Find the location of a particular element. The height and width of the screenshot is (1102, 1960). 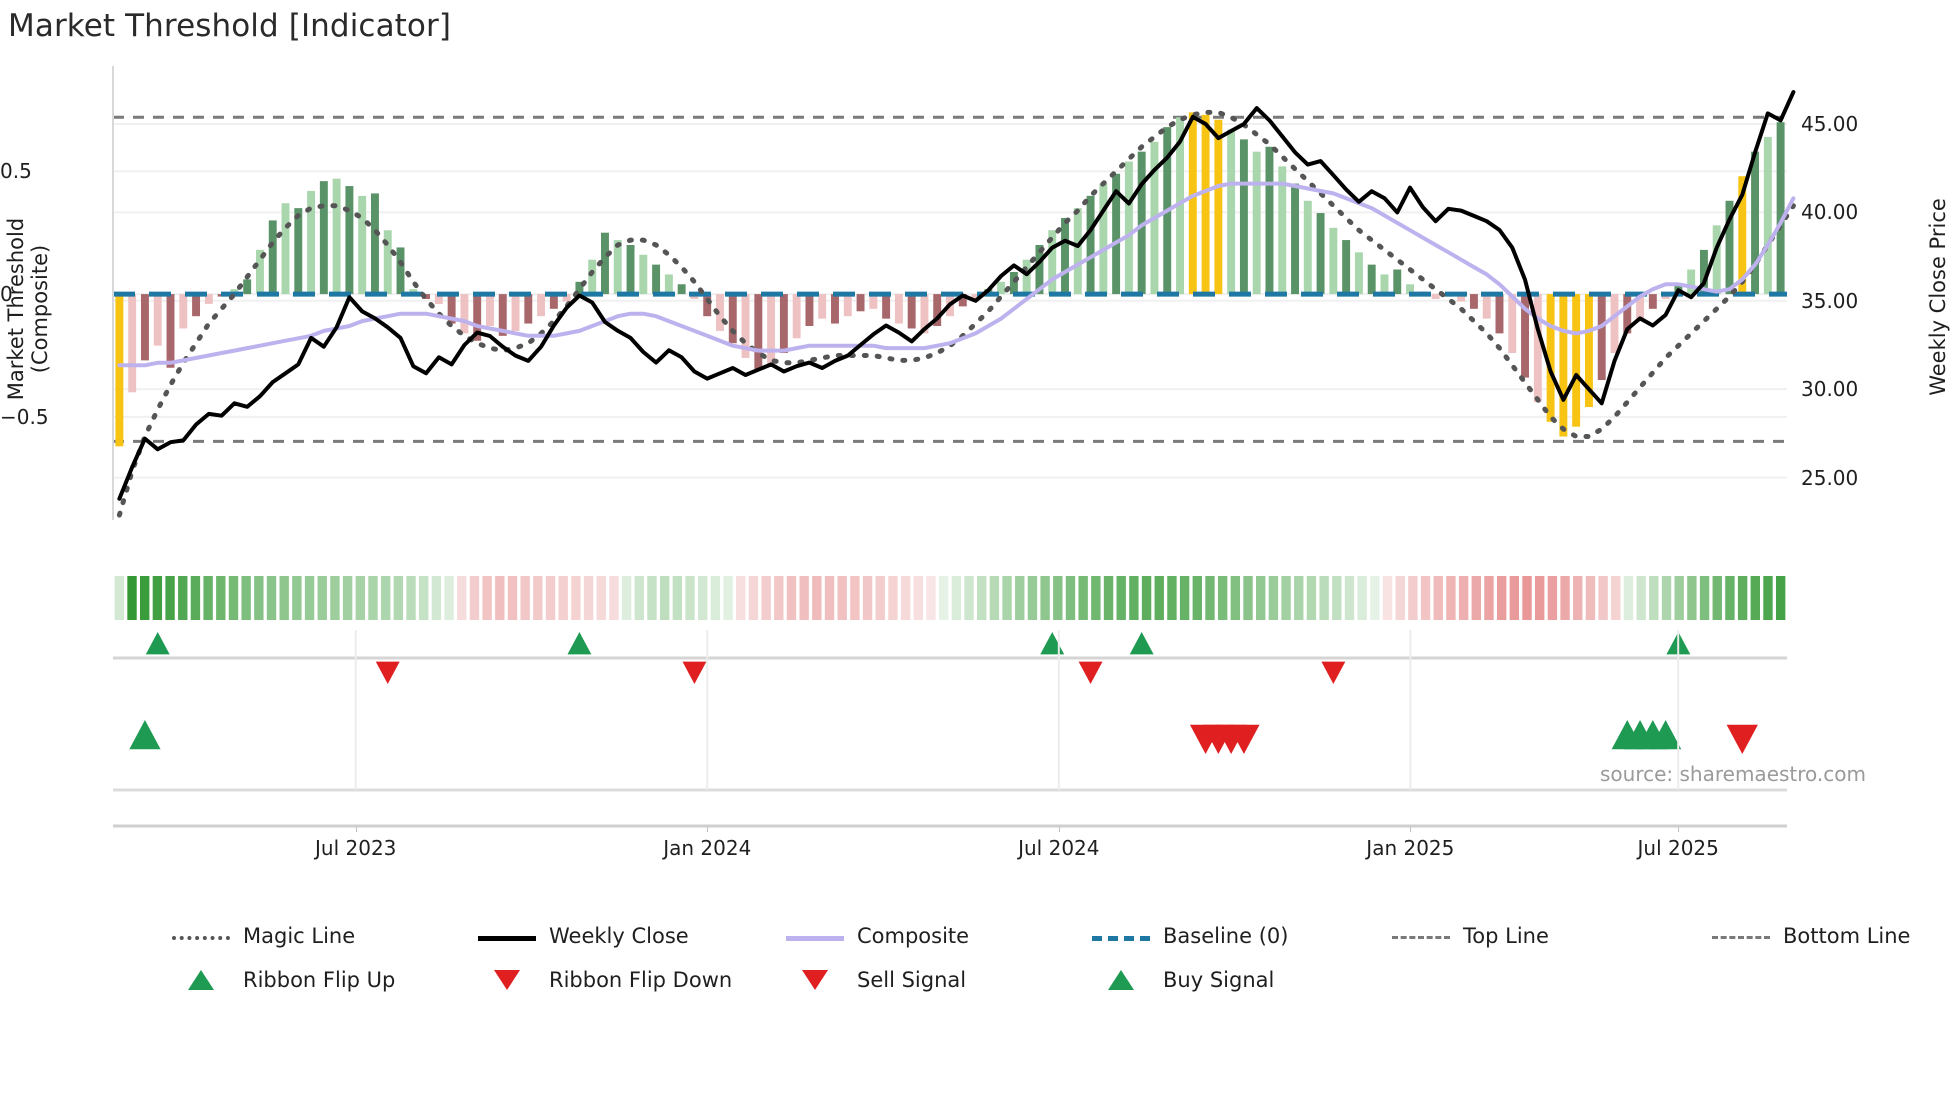

legend-item-label: Sell Signal is located at coordinates (912, 980).